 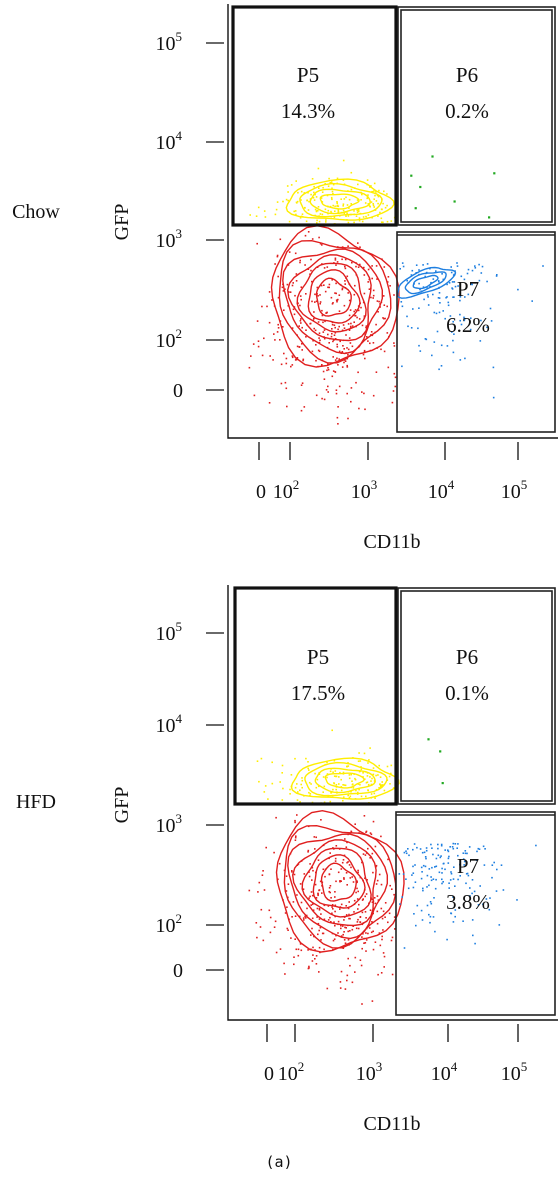 What do you see at coordinates (345, 778) in the screenshot?
I see `p5-contour` at bounding box center [345, 778].